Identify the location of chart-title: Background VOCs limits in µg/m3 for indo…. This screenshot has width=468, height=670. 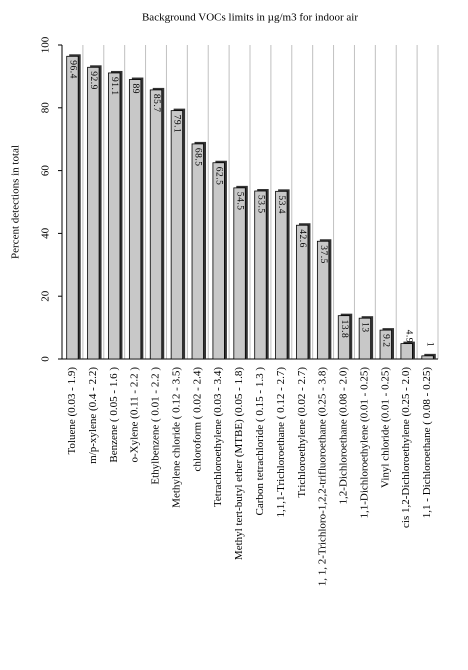
(250, 18).